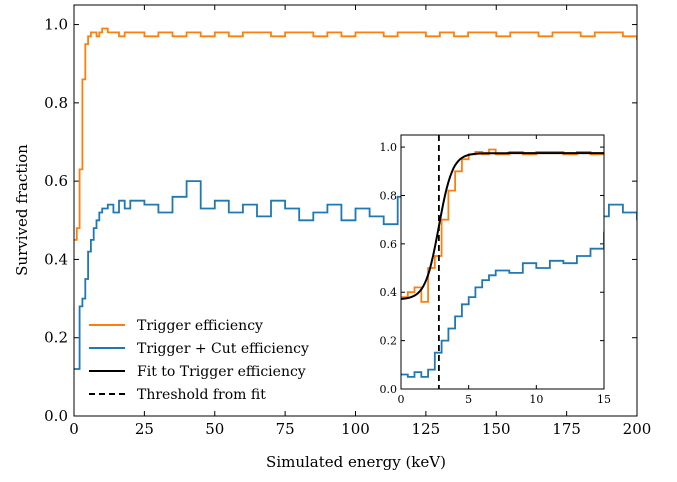  What do you see at coordinates (355, 429) in the screenshot?
I see `main-x-tick-label: 100` at bounding box center [355, 429].